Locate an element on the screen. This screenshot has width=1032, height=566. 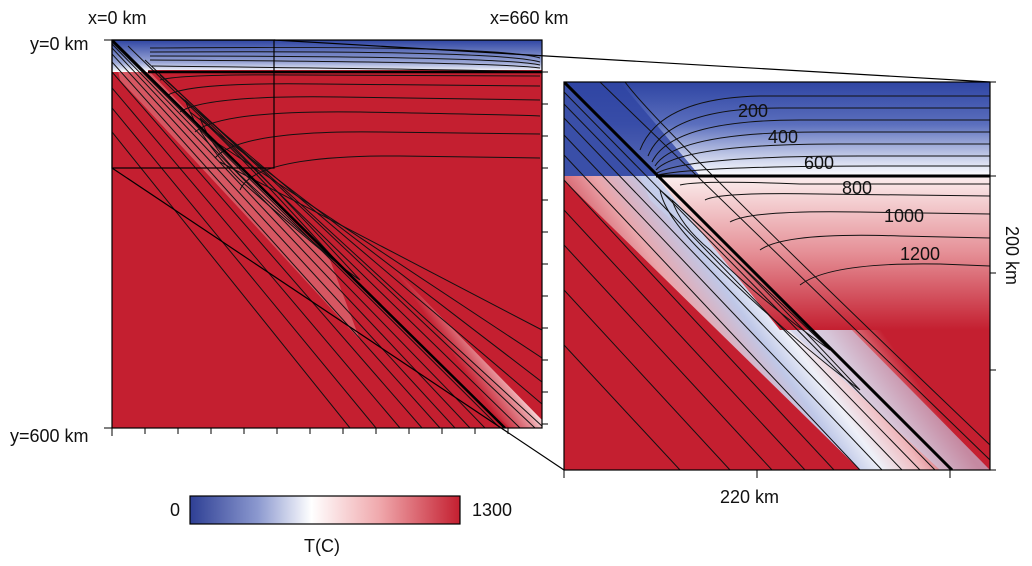
contour-label-1200: 1200 is located at coordinates (920, 254).